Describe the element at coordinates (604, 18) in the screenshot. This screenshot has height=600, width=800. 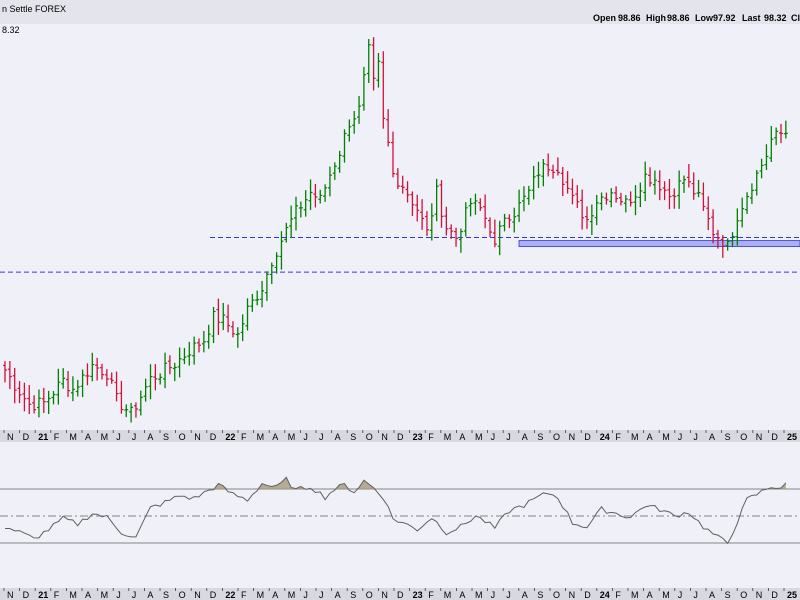
I see `open-label: Open` at that location.